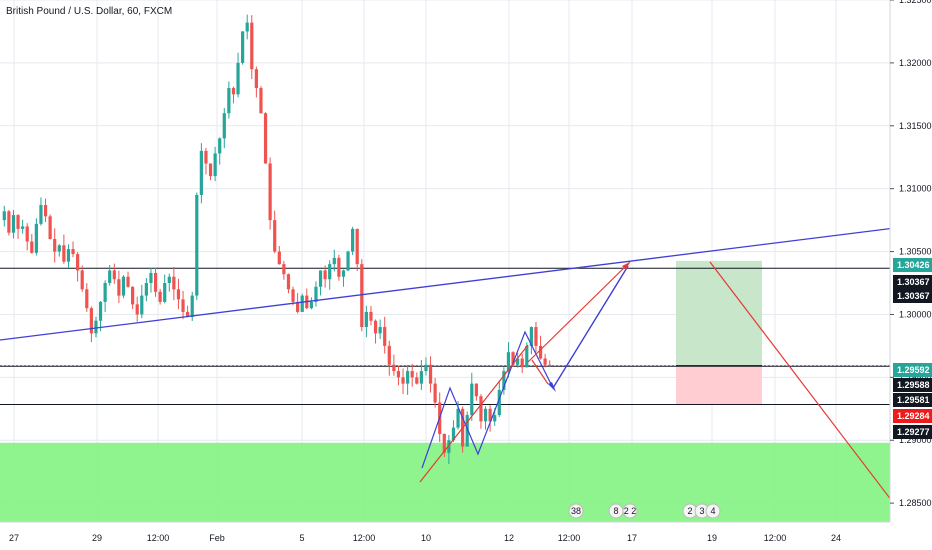  I want to click on price-tick-label: 1.32000, so click(915, 63).